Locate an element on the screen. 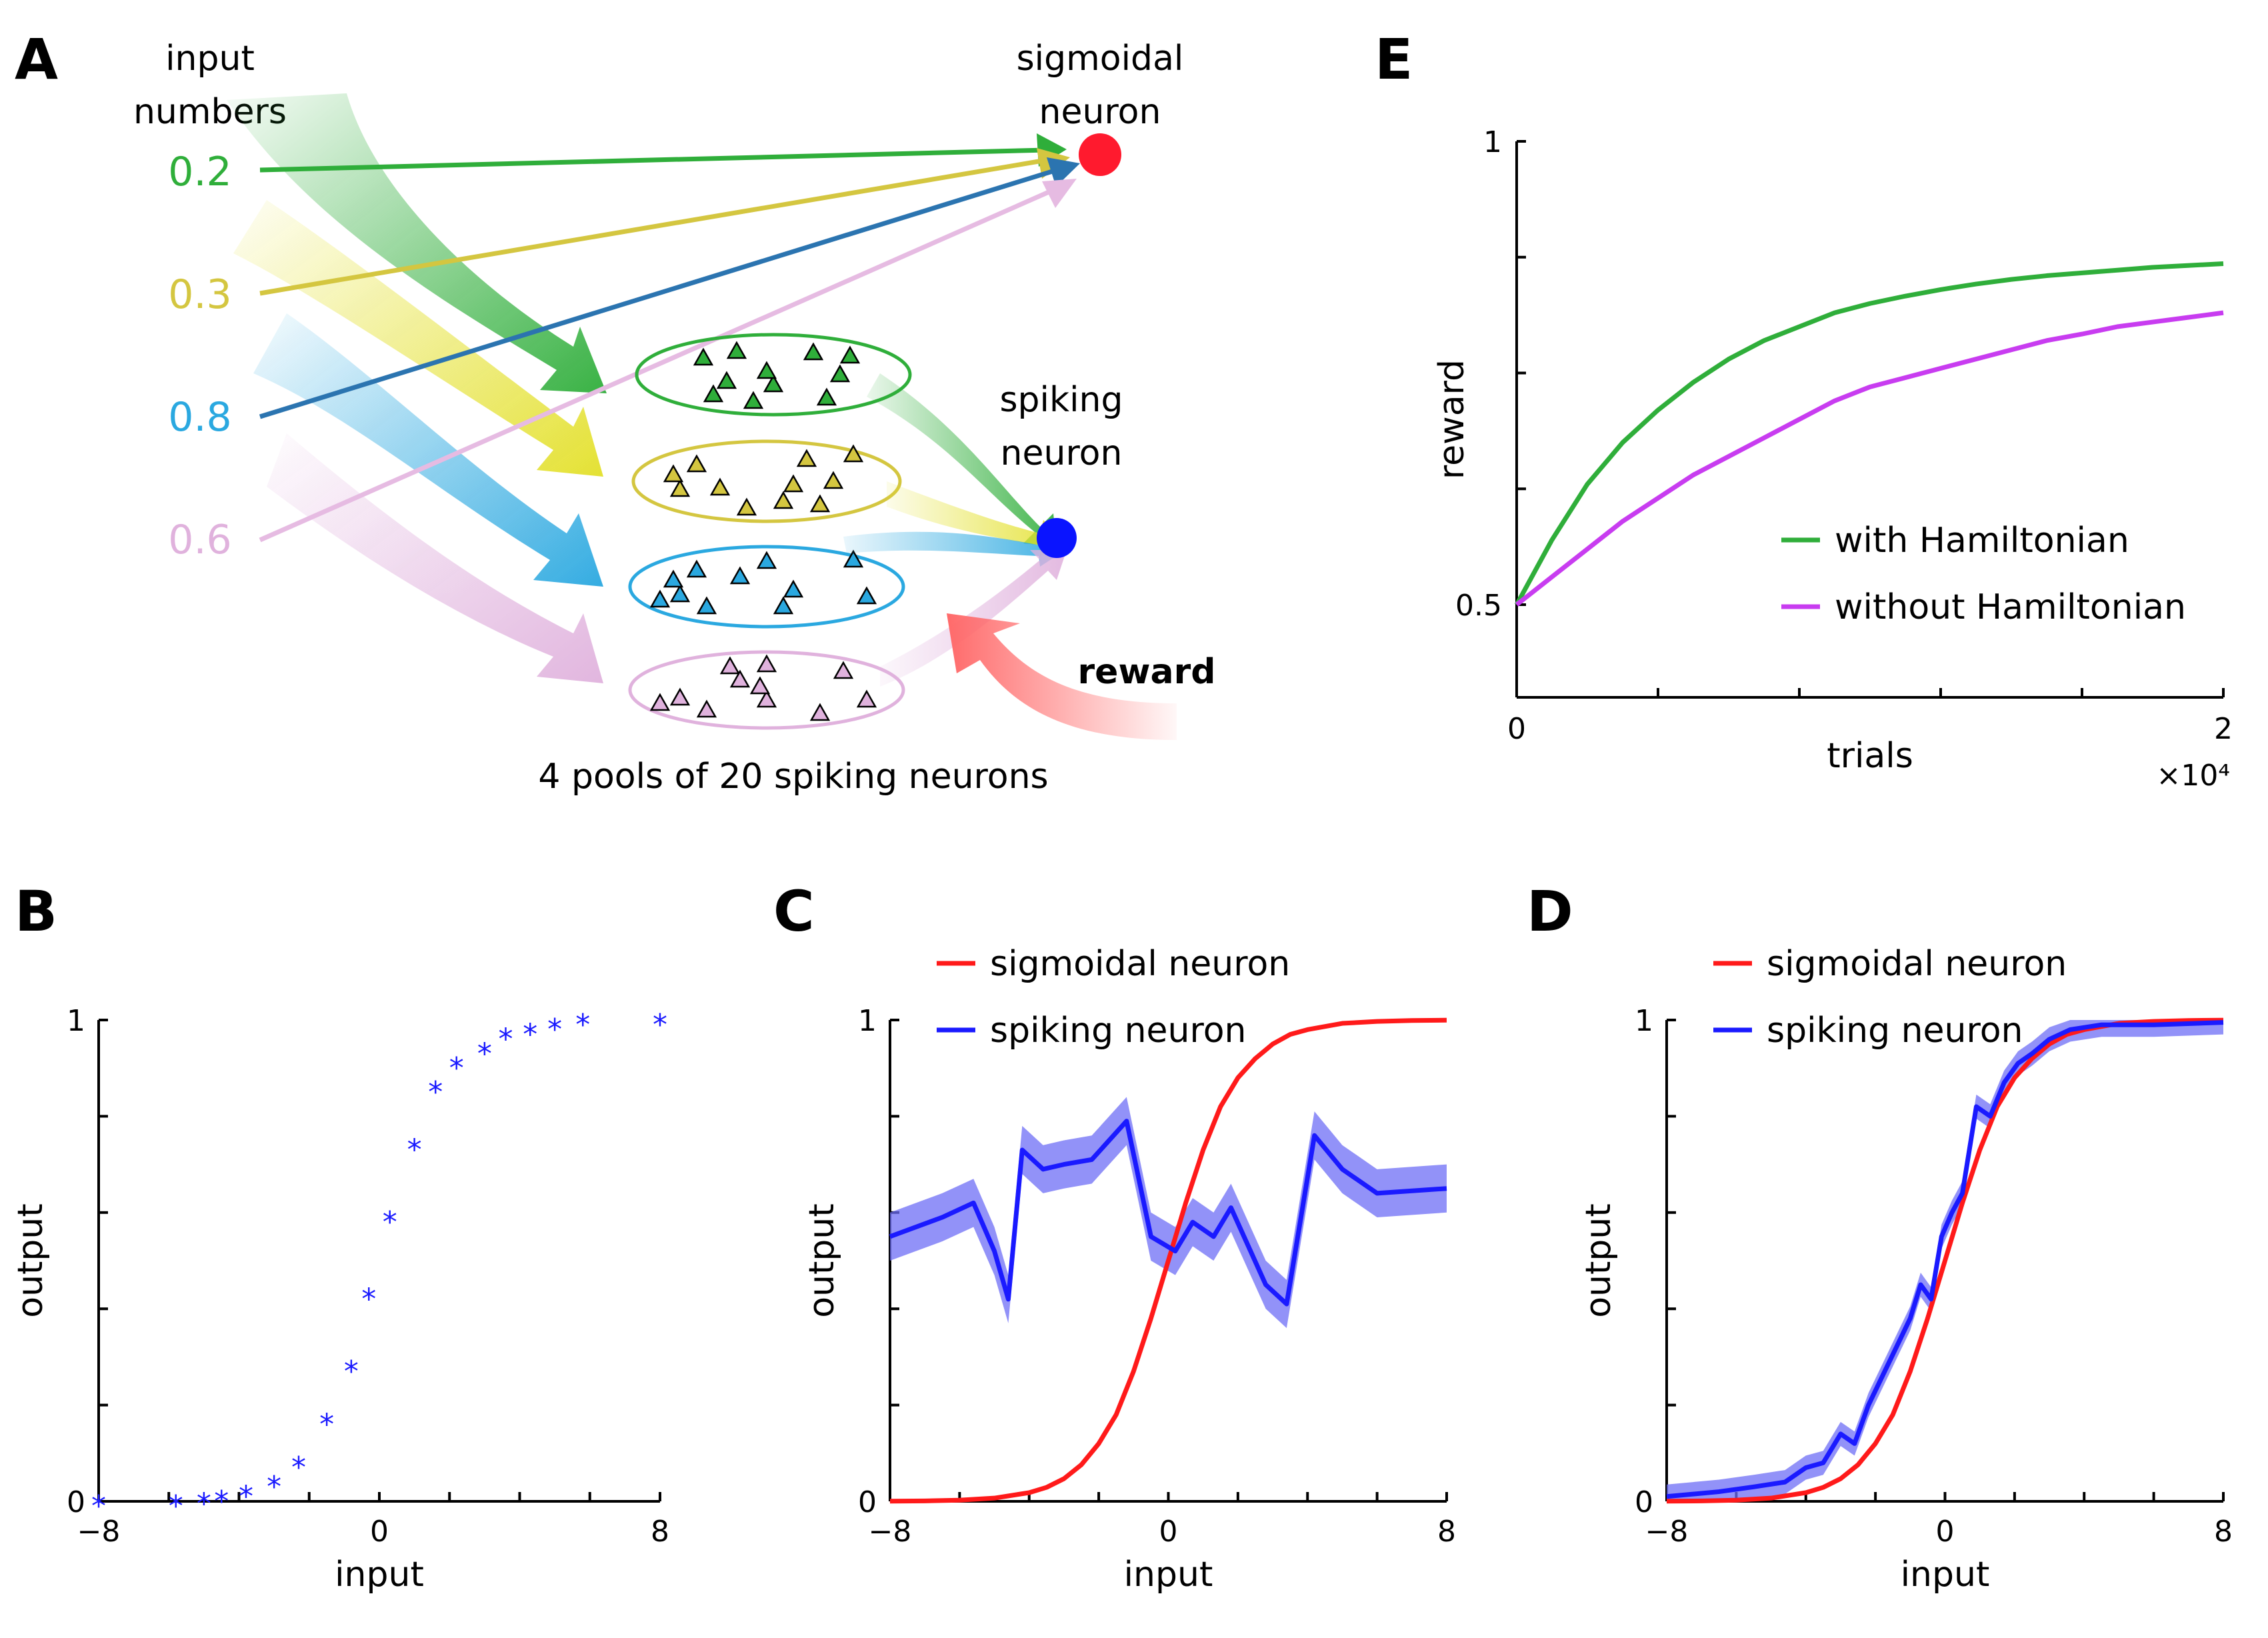 Image resolution: width=2268 pixels, height=1638 pixels. series-band is located at coordinates (1168, 1213).